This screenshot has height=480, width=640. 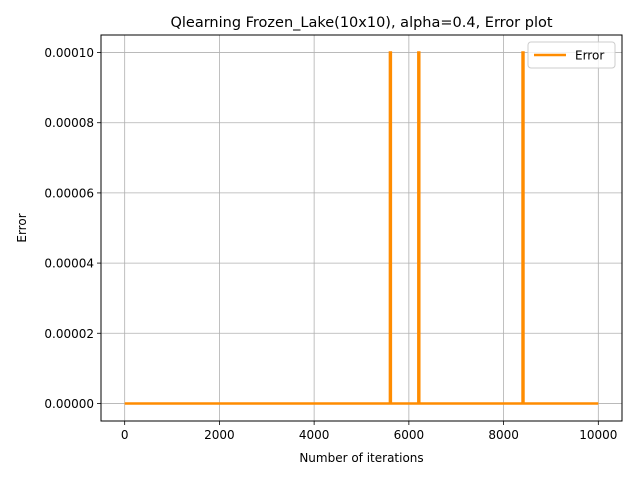 I want to click on x-tick-label: 6000, so click(x=409, y=435).